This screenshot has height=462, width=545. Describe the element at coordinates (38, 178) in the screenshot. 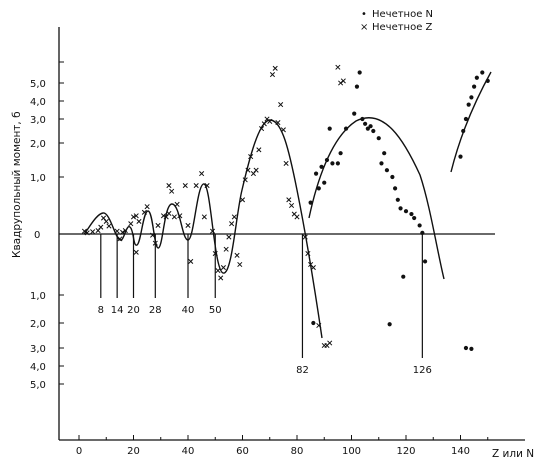

I see `y-tick-label: 1,0` at that location.